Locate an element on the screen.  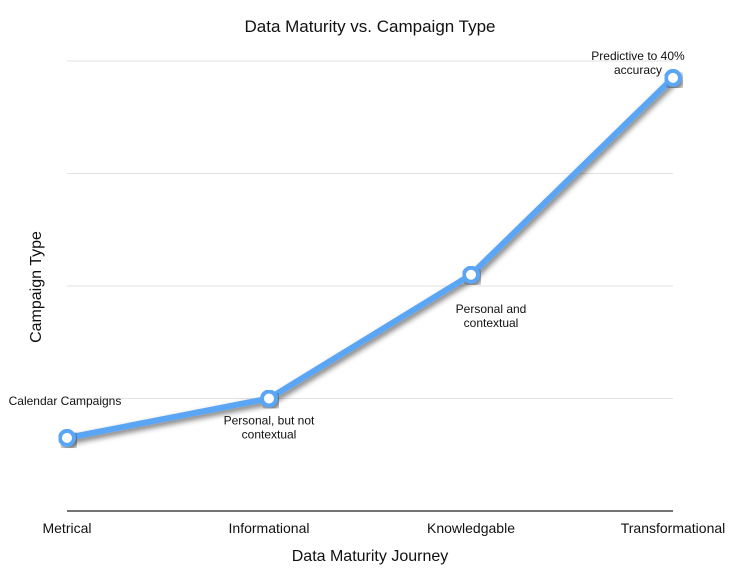
annotation-label: Calendar Campaigns is located at coordinates (65, 401).